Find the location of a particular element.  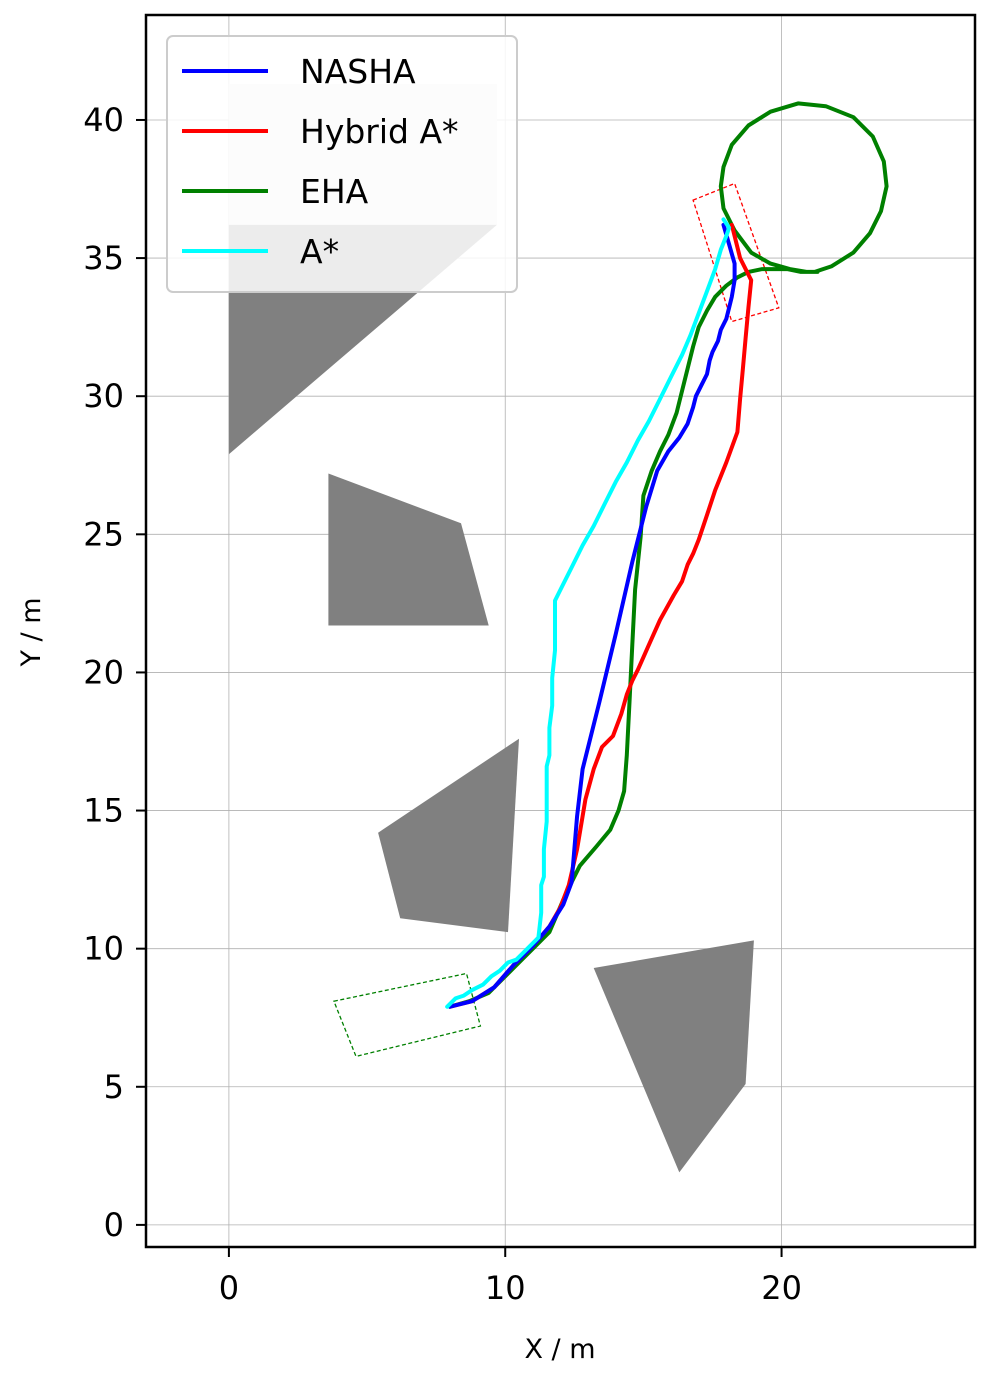

y-tick-label: 20 is located at coordinates (103, 672).